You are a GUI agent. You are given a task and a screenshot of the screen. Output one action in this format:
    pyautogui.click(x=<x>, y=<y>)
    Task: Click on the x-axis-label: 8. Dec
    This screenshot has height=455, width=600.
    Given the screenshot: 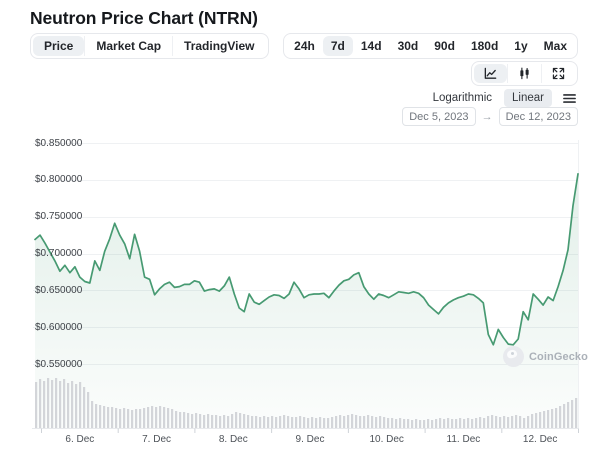 What is the action you would take?
    pyautogui.click(x=233, y=439)
    